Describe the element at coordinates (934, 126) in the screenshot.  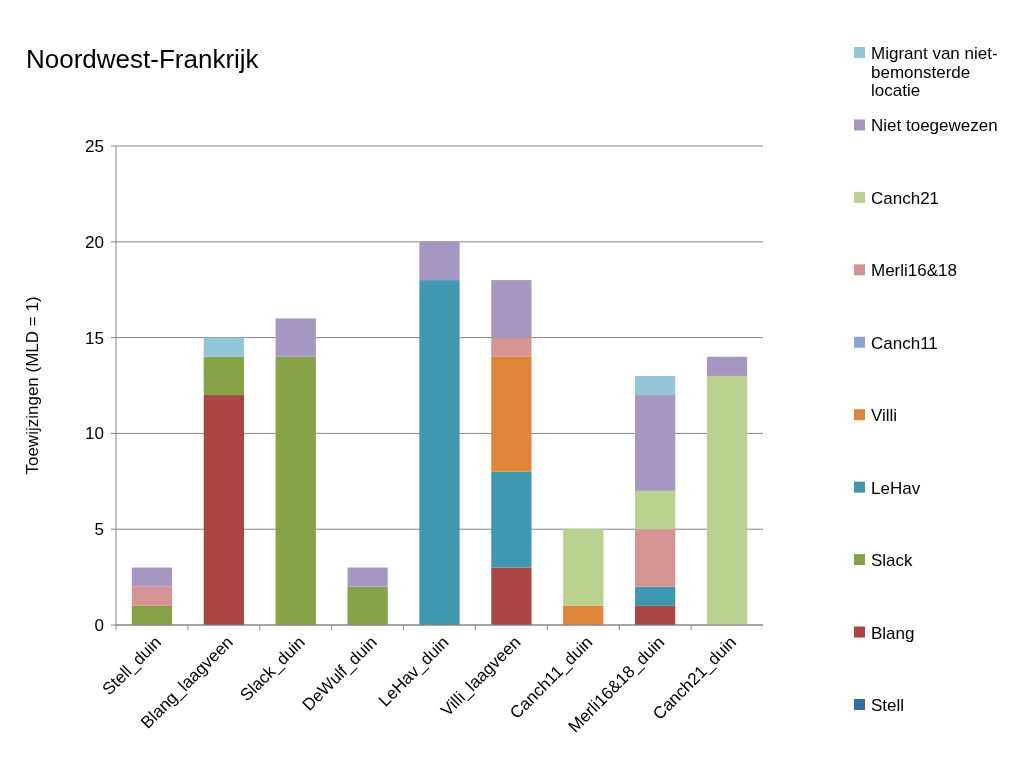
I see `legend-label: Niet toegewezen` at that location.